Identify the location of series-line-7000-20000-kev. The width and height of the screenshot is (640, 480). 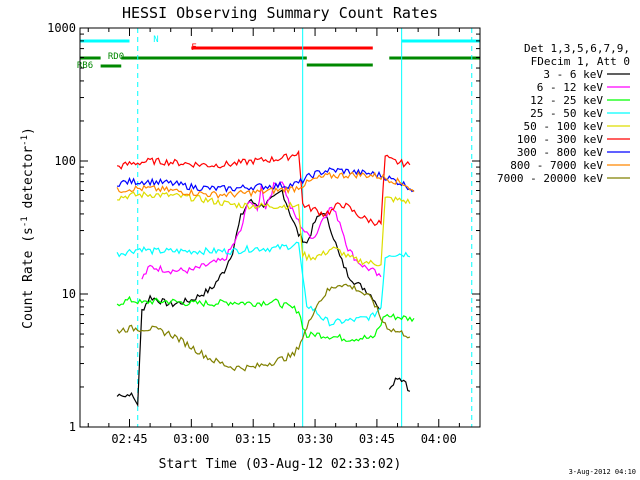
(263, 327).